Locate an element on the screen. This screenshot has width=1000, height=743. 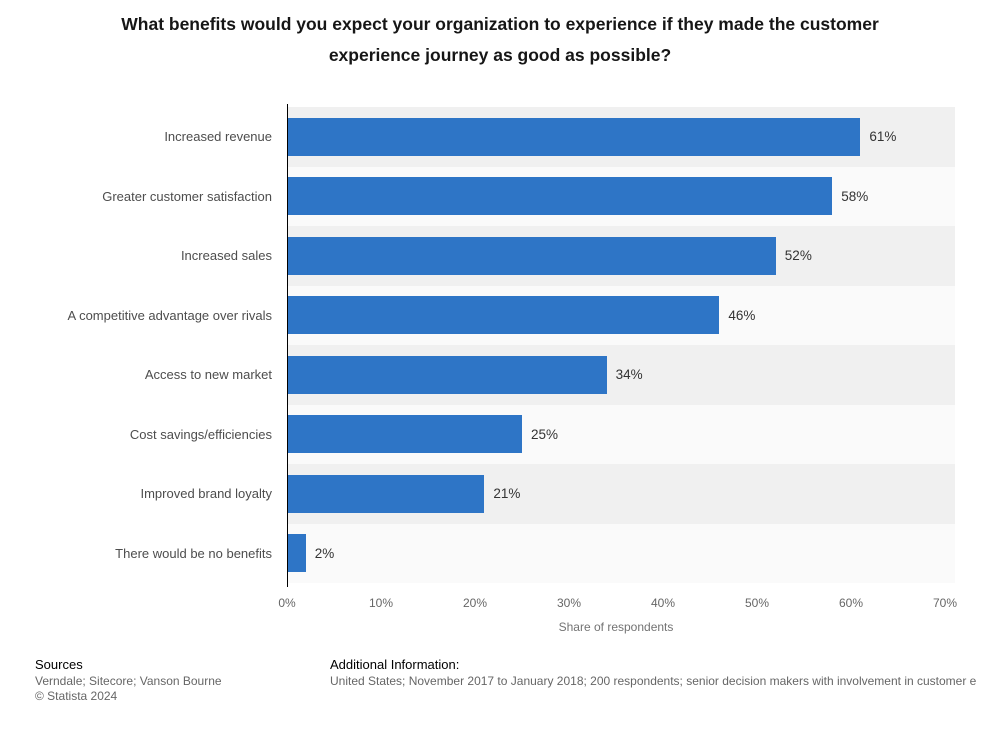
bar-row: There would be no benefits 2% is located at coordinates (500, 553).